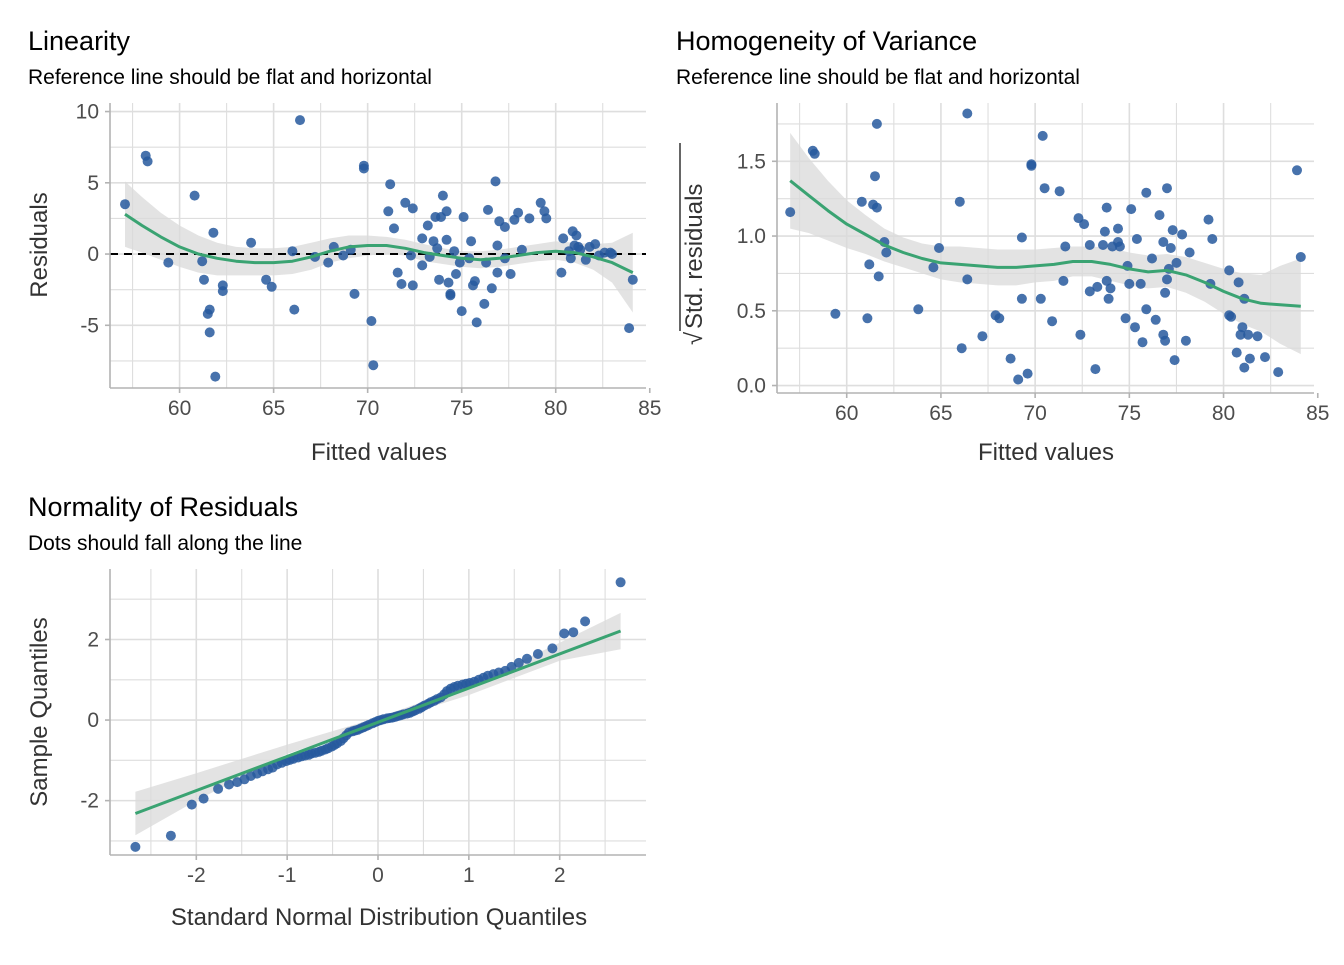 Image resolution: width=1344 pixels, height=965 pixels. Describe the element at coordinates (694, 256) in the screenshot. I see `homogeneity-y-axis-title: Std. residuals` at that location.